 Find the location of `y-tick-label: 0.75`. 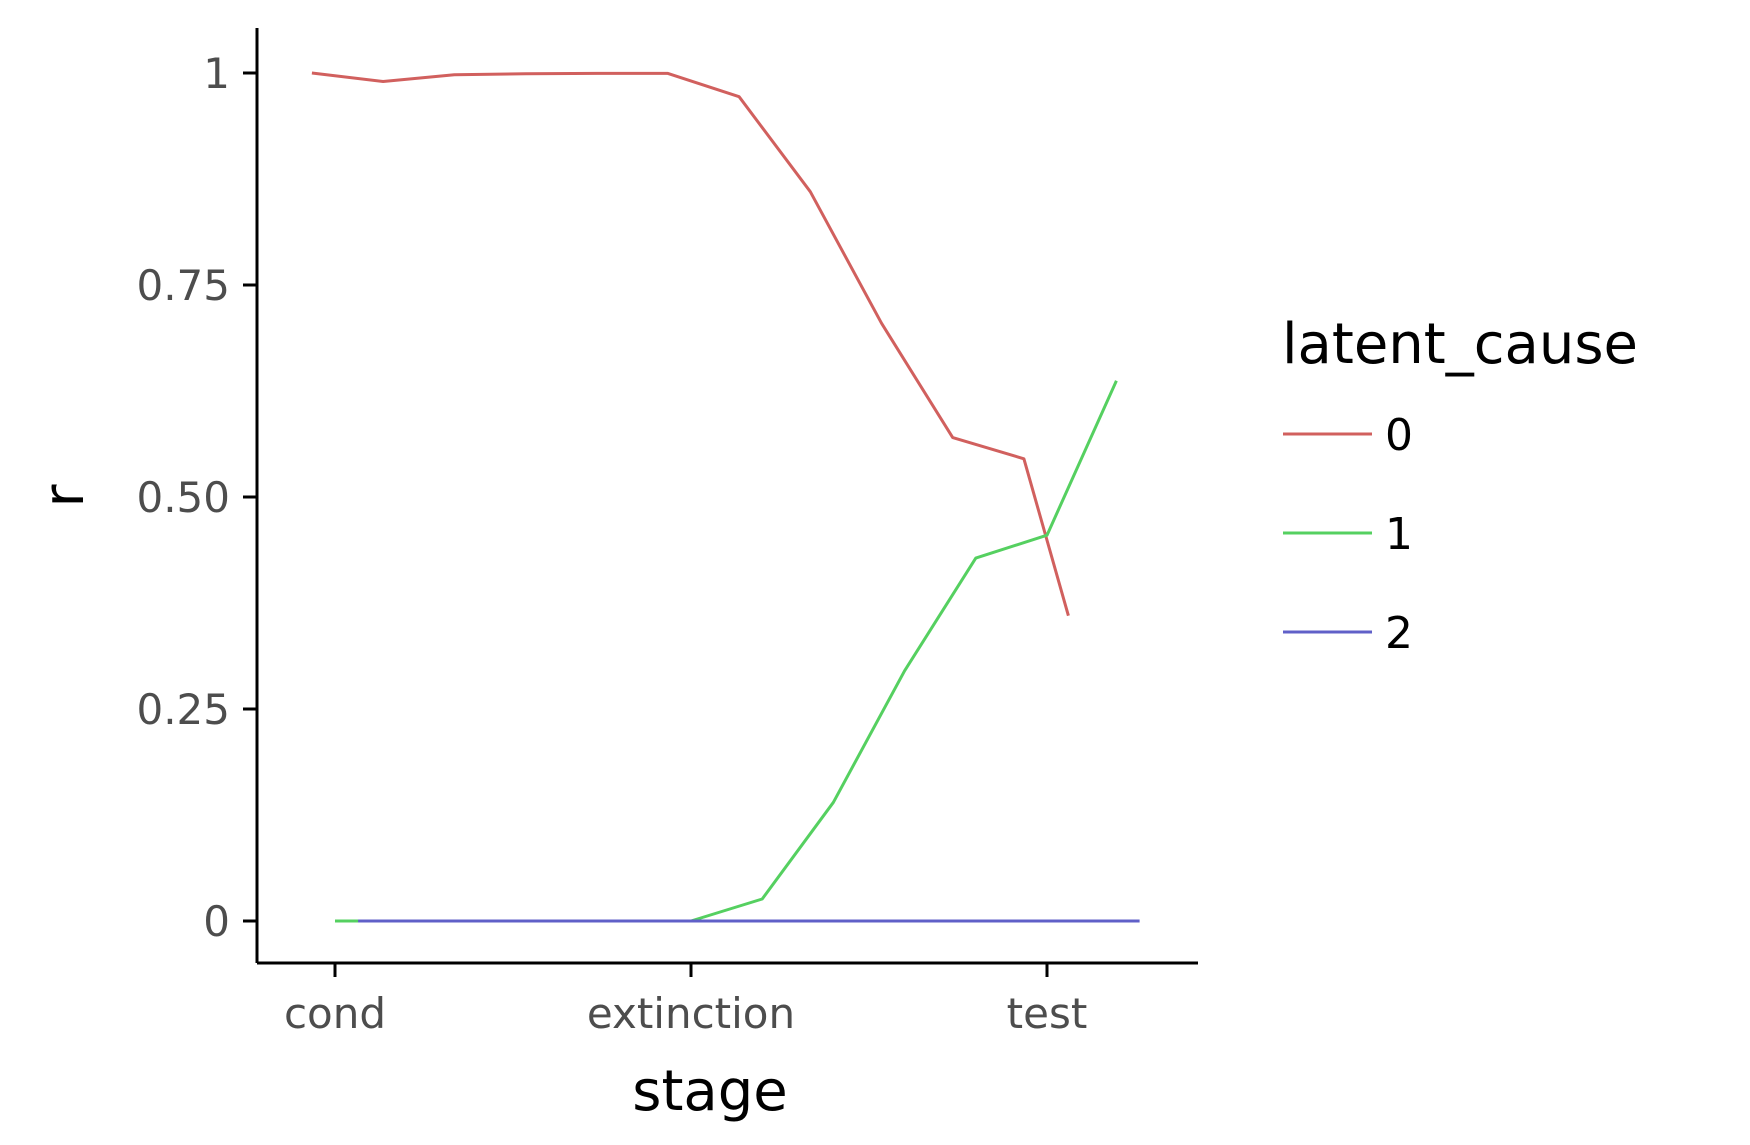

y-tick-label: 0.75 is located at coordinates (183, 285).